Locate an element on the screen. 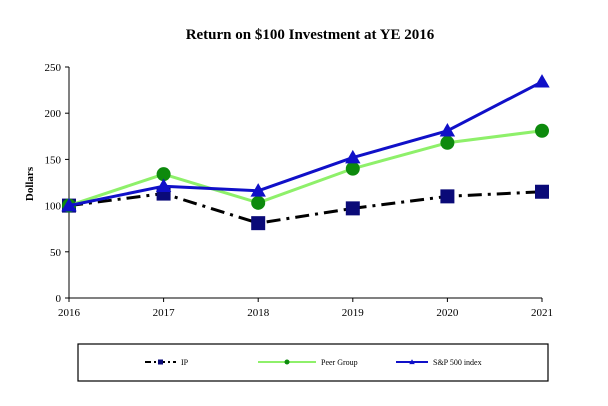 This screenshot has height=406, width=608. x-tick-label: 2019 is located at coordinates (353, 313).